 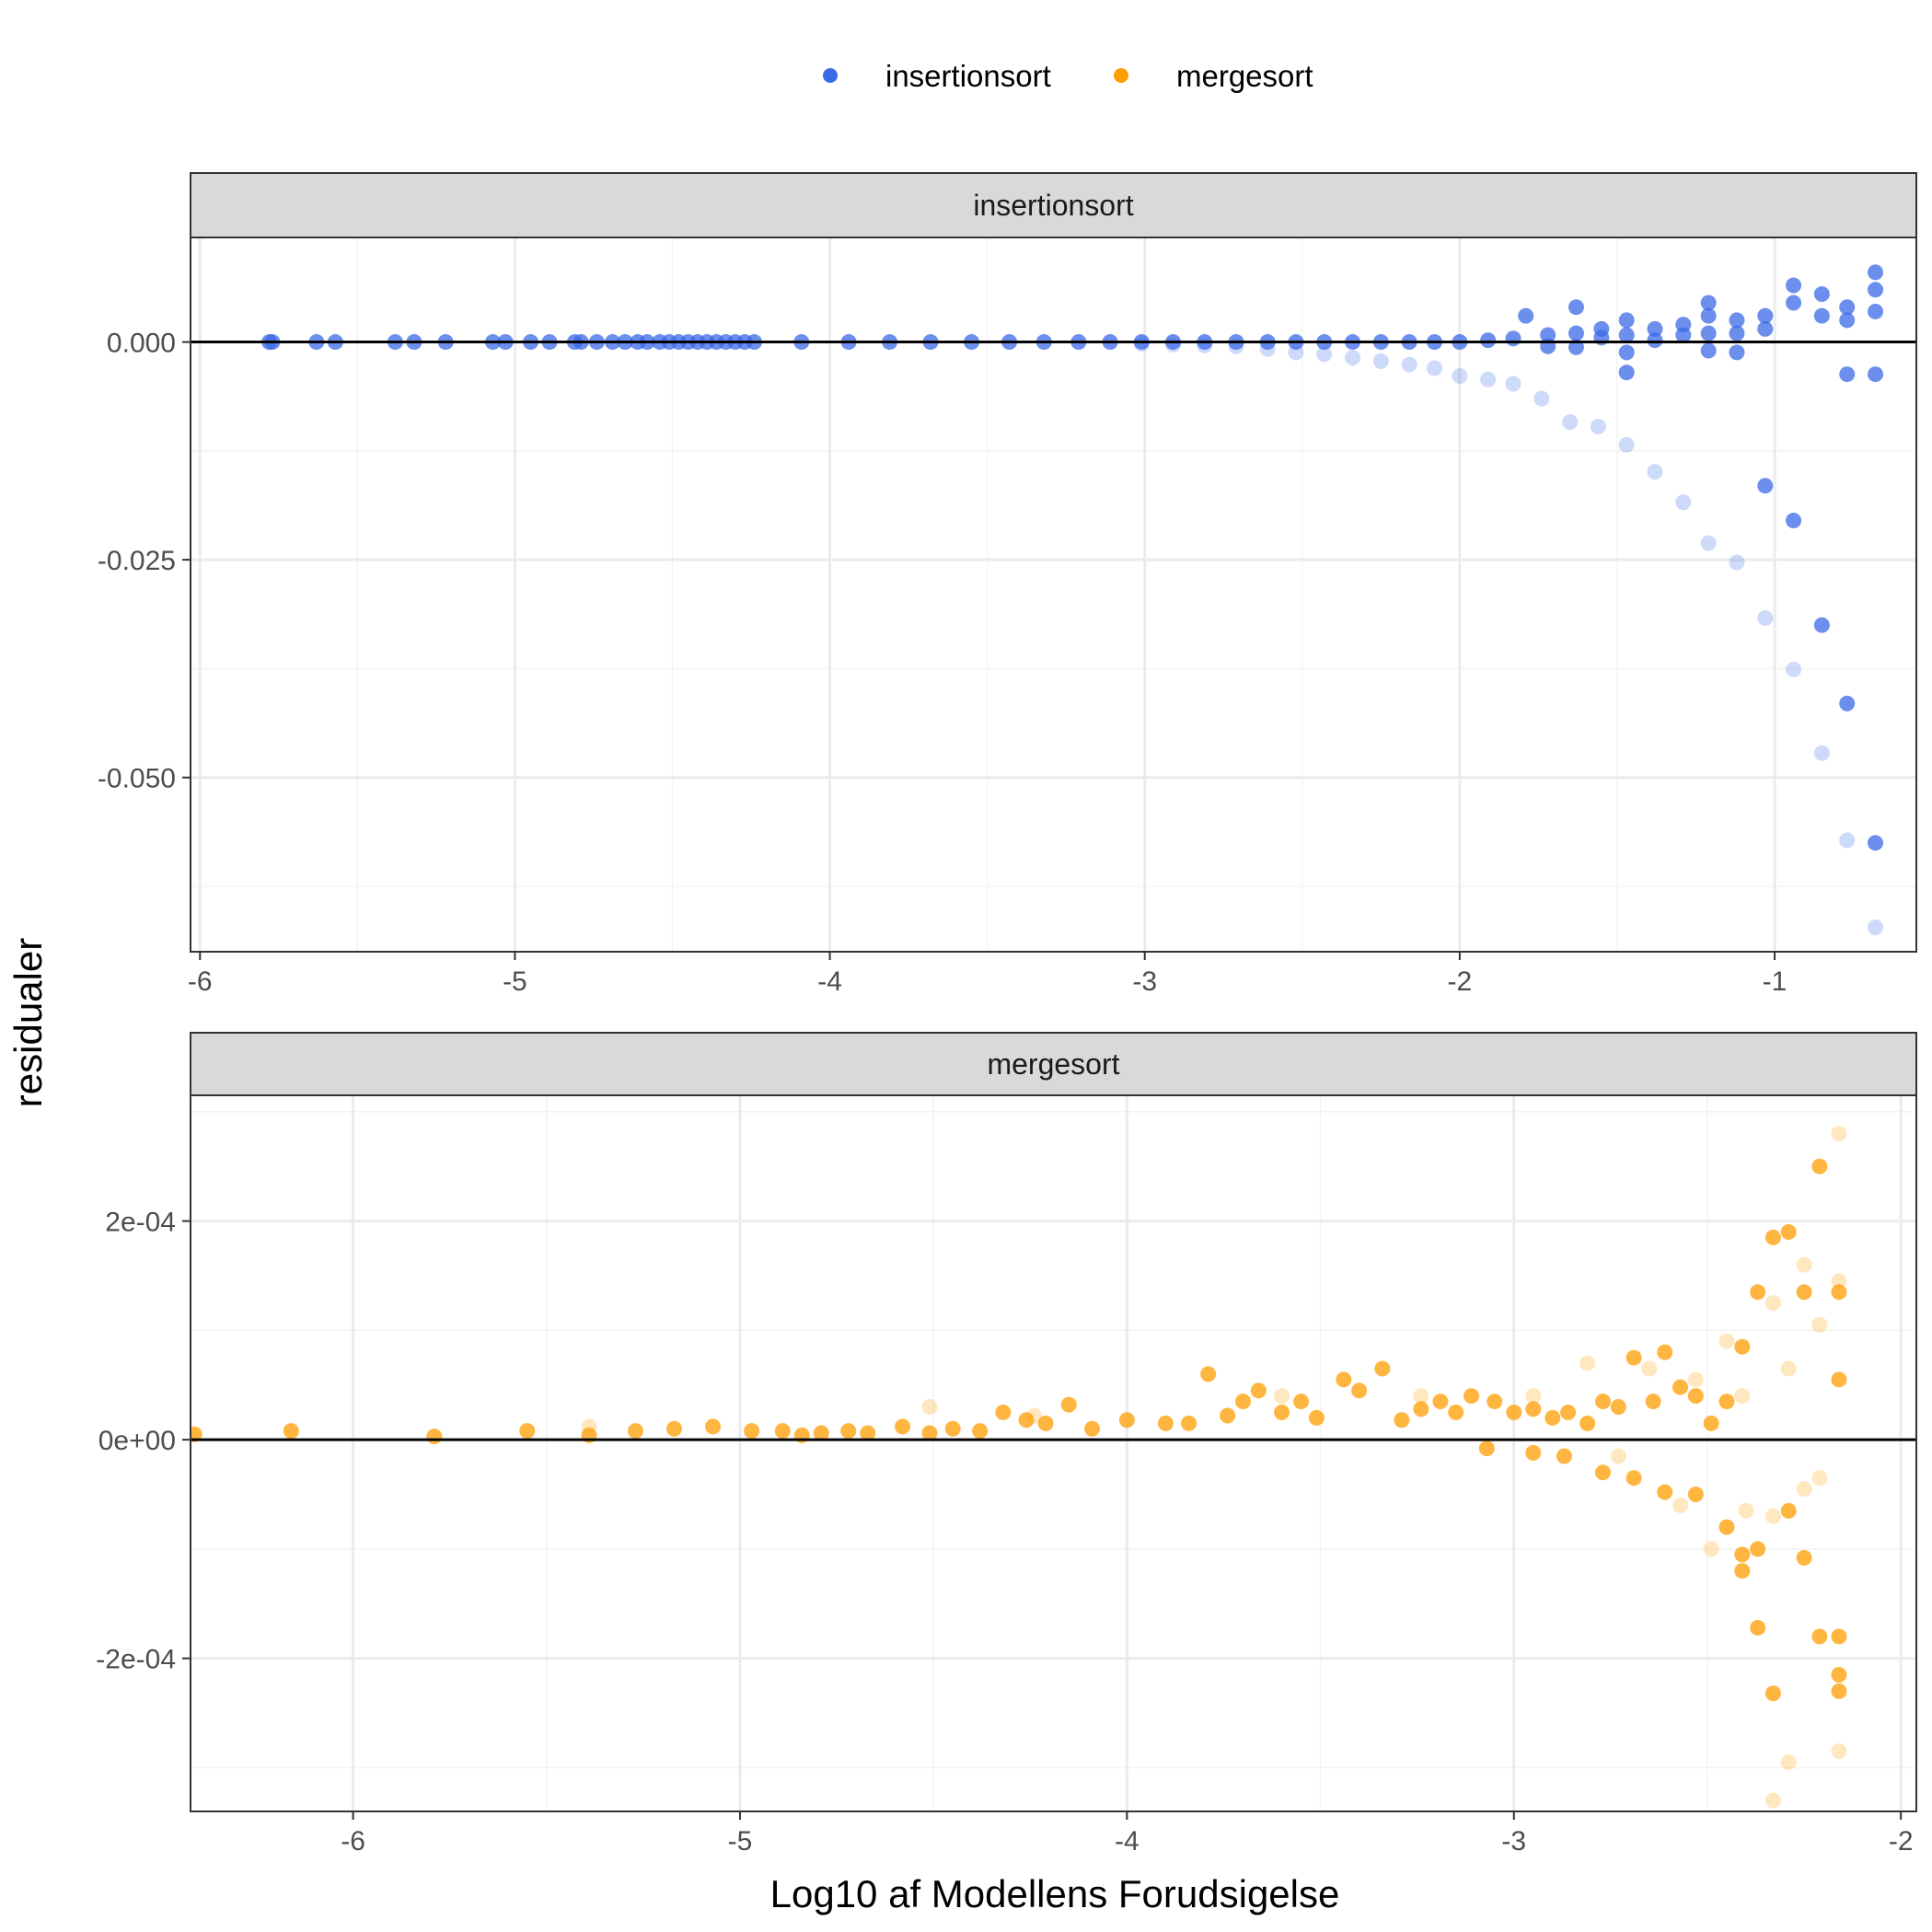 What do you see at coordinates (1055, 1894) in the screenshot?
I see `x-axis-title: Log10 af Modellens Forudsigelse` at bounding box center [1055, 1894].